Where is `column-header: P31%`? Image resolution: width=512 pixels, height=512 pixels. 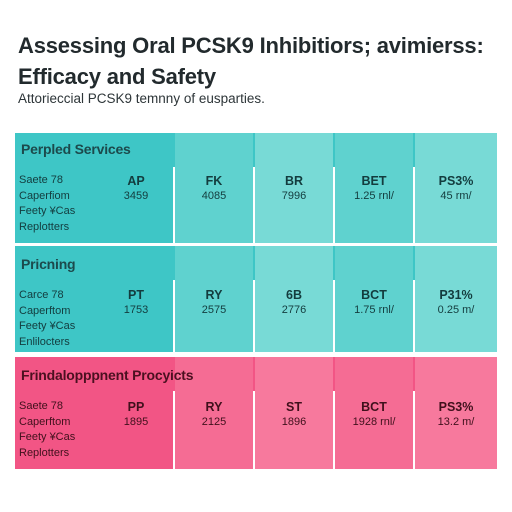
column-header: P31% is located at coordinates (456, 295).